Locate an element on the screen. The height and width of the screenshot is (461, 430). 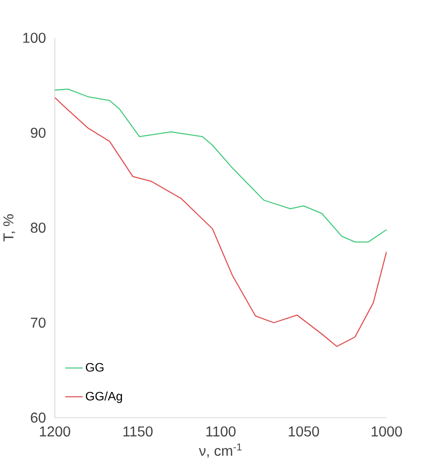
x-tick-label: 1000 is located at coordinates (387, 431).